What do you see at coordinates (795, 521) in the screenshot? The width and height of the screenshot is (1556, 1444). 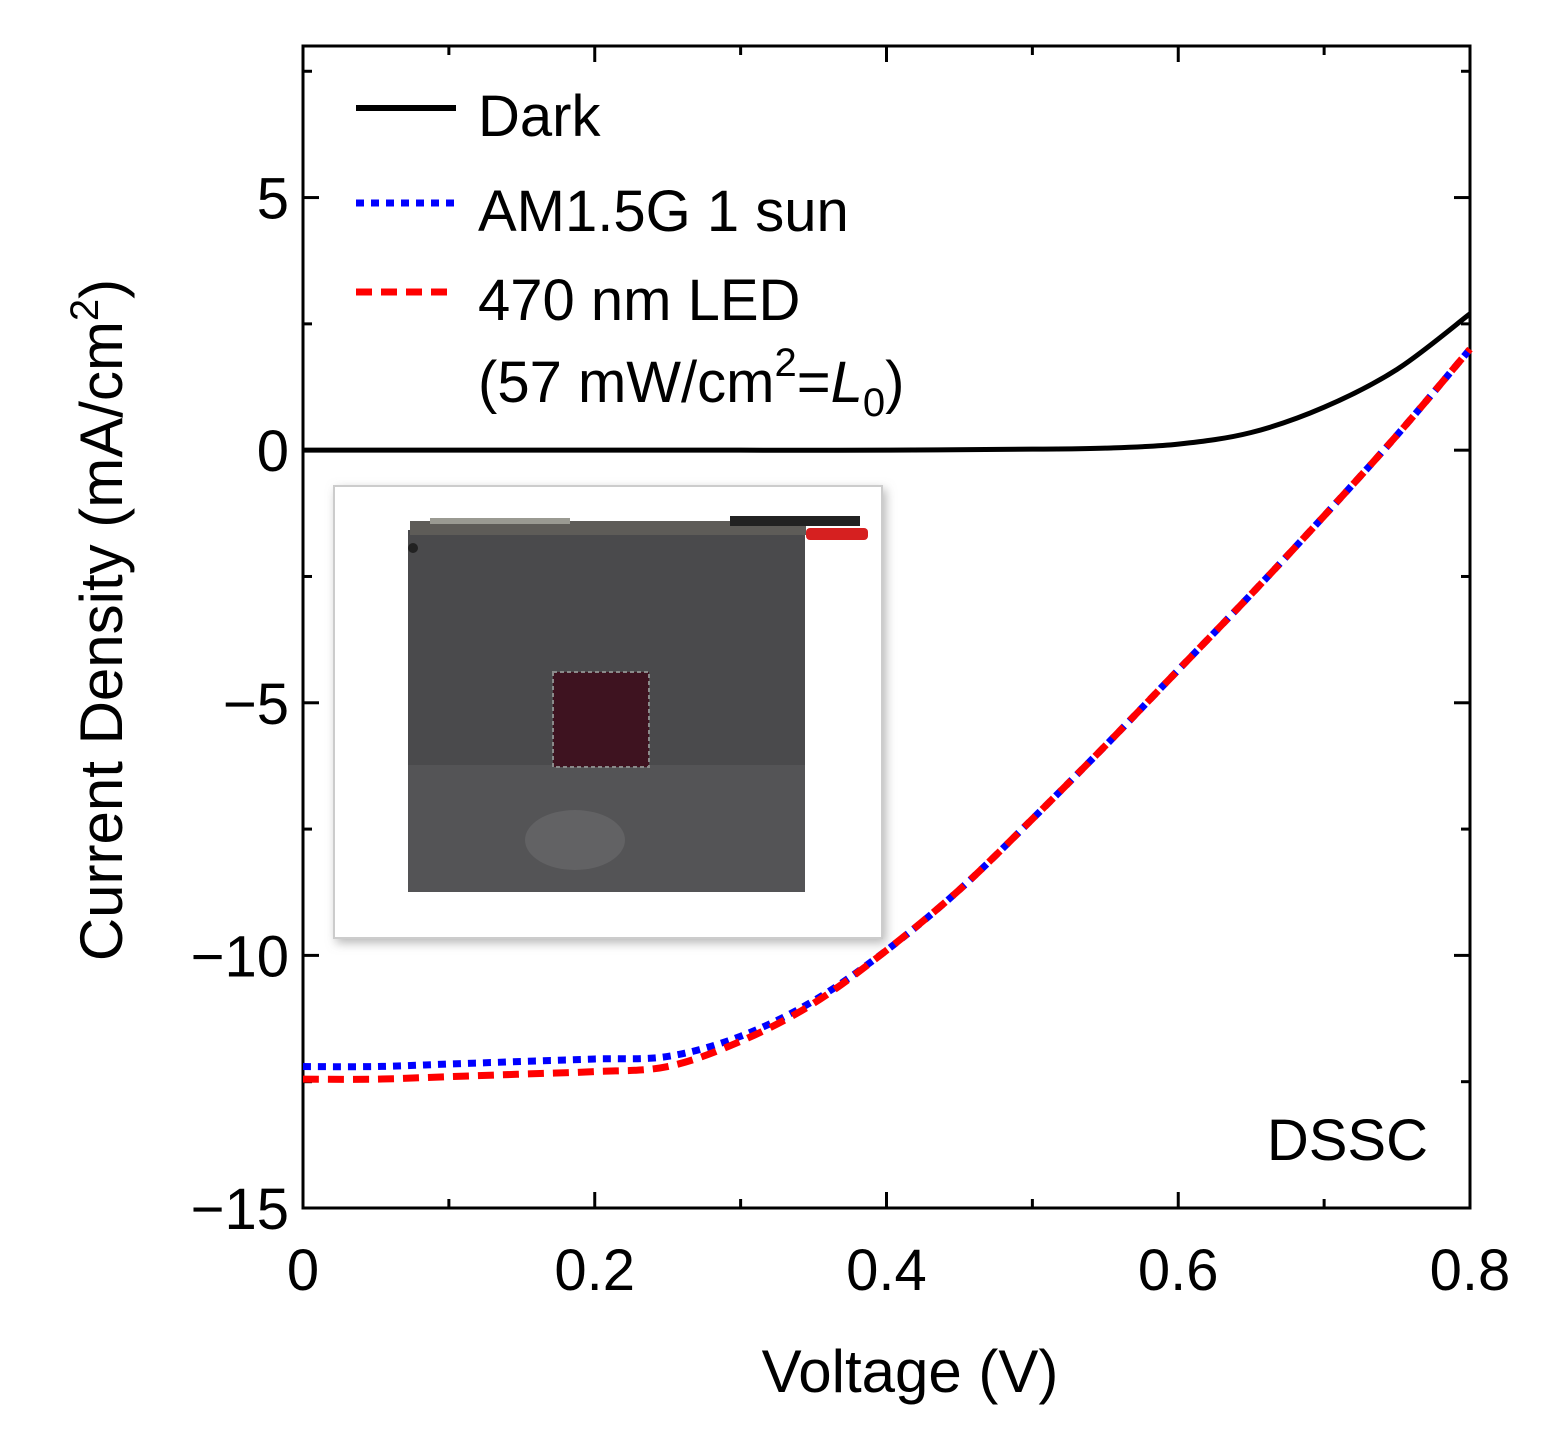 I see `photo-wire-black` at bounding box center [795, 521].